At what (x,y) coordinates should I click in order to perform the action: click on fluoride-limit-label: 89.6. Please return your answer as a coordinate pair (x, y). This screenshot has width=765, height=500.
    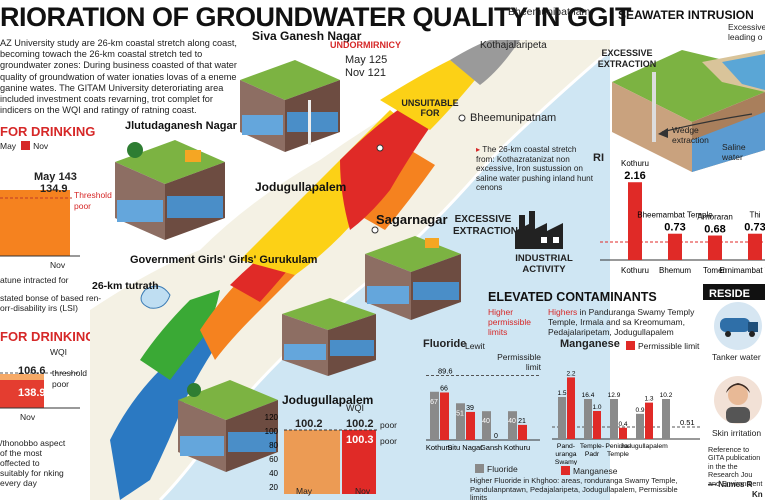
    Looking at the image, I should click on (445, 370).